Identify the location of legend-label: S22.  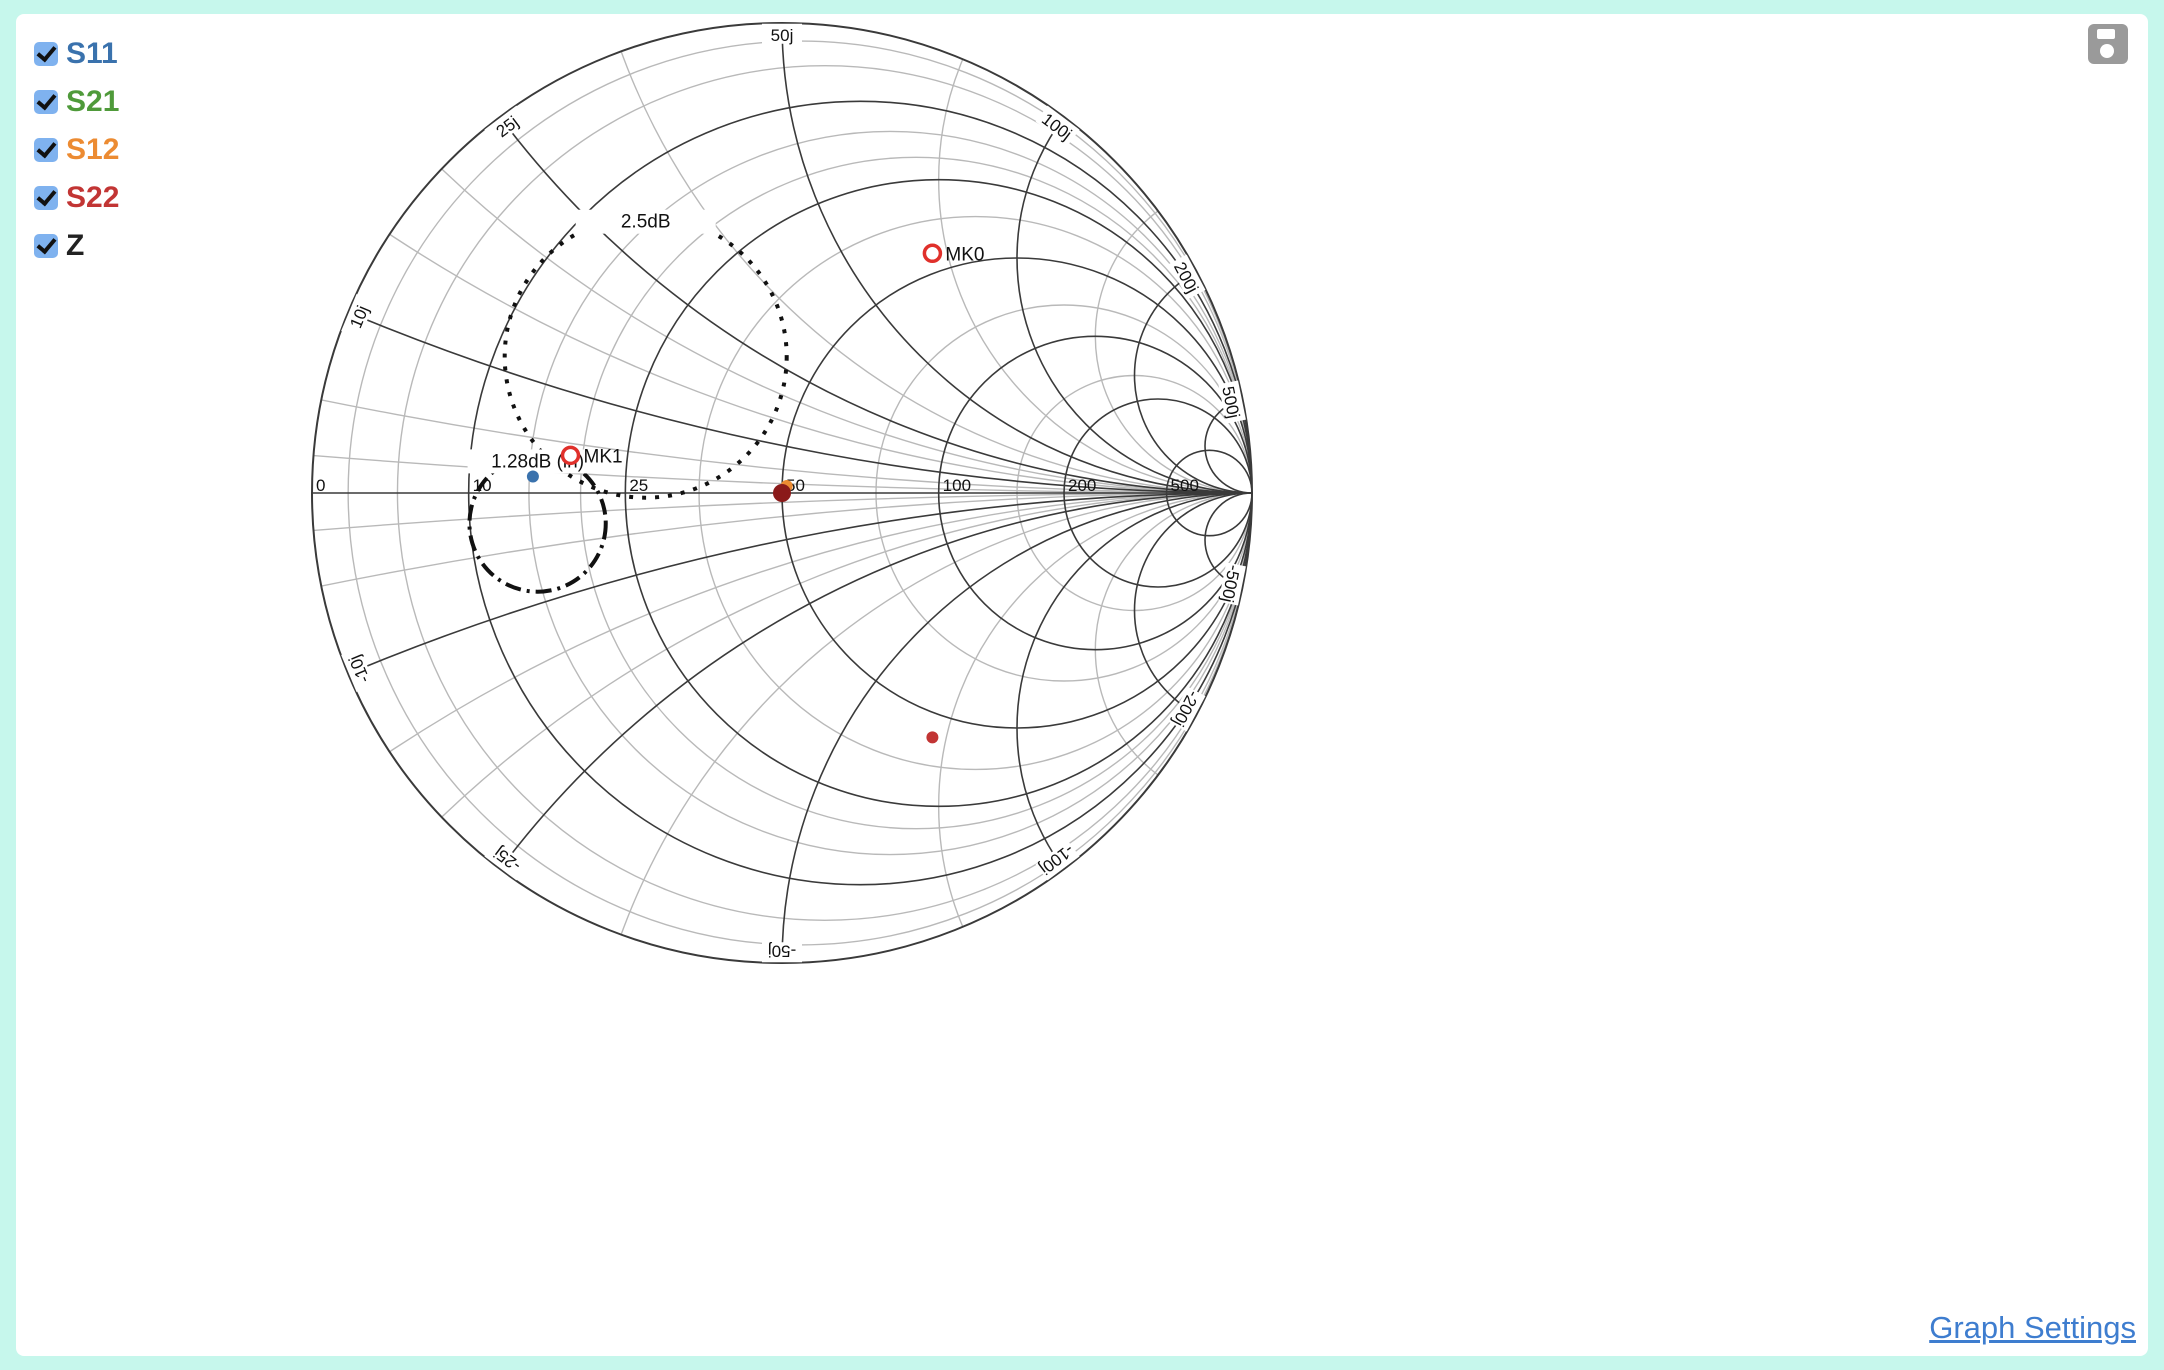
(93, 197).